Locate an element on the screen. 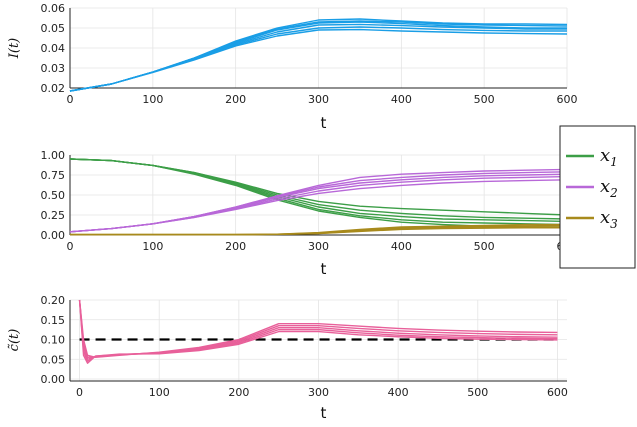  y-tick-label: 0.06 is located at coordinates (53, 8).